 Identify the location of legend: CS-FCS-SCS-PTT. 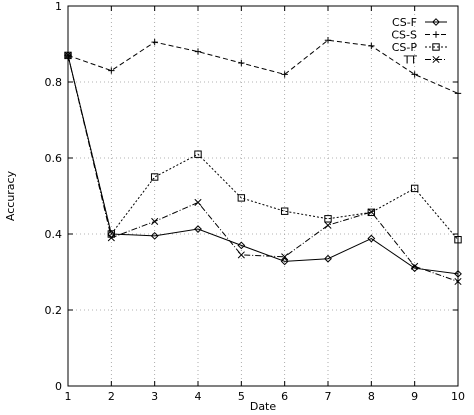
(419, 41).